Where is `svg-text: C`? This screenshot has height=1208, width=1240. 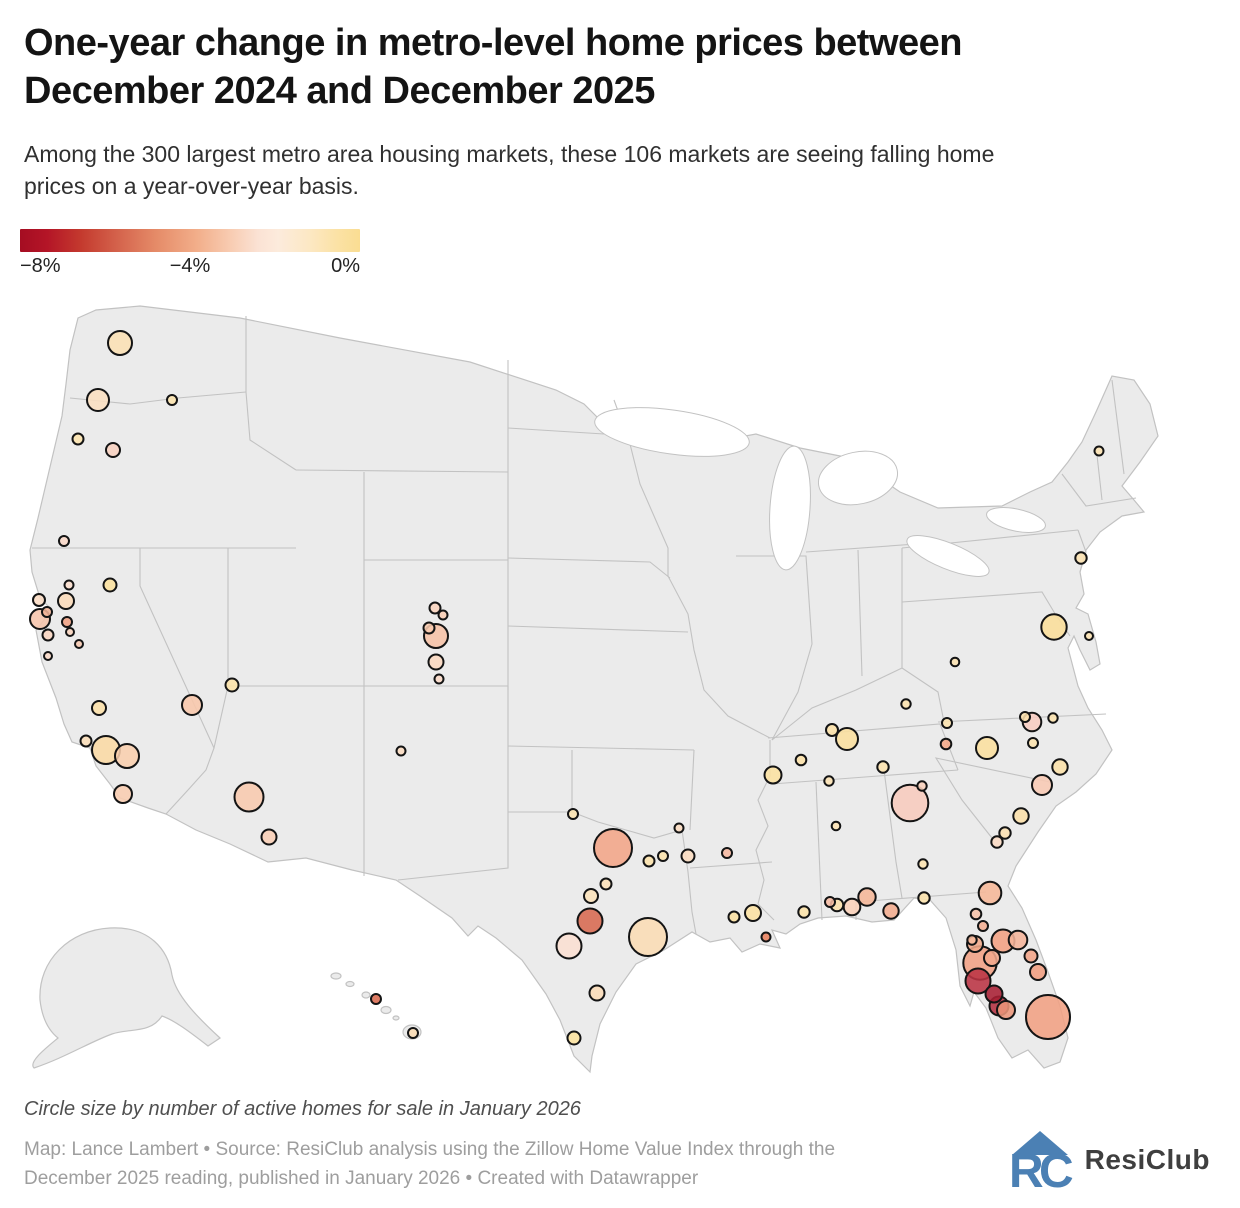
svg-text: C is located at coordinates (1056, 1168).